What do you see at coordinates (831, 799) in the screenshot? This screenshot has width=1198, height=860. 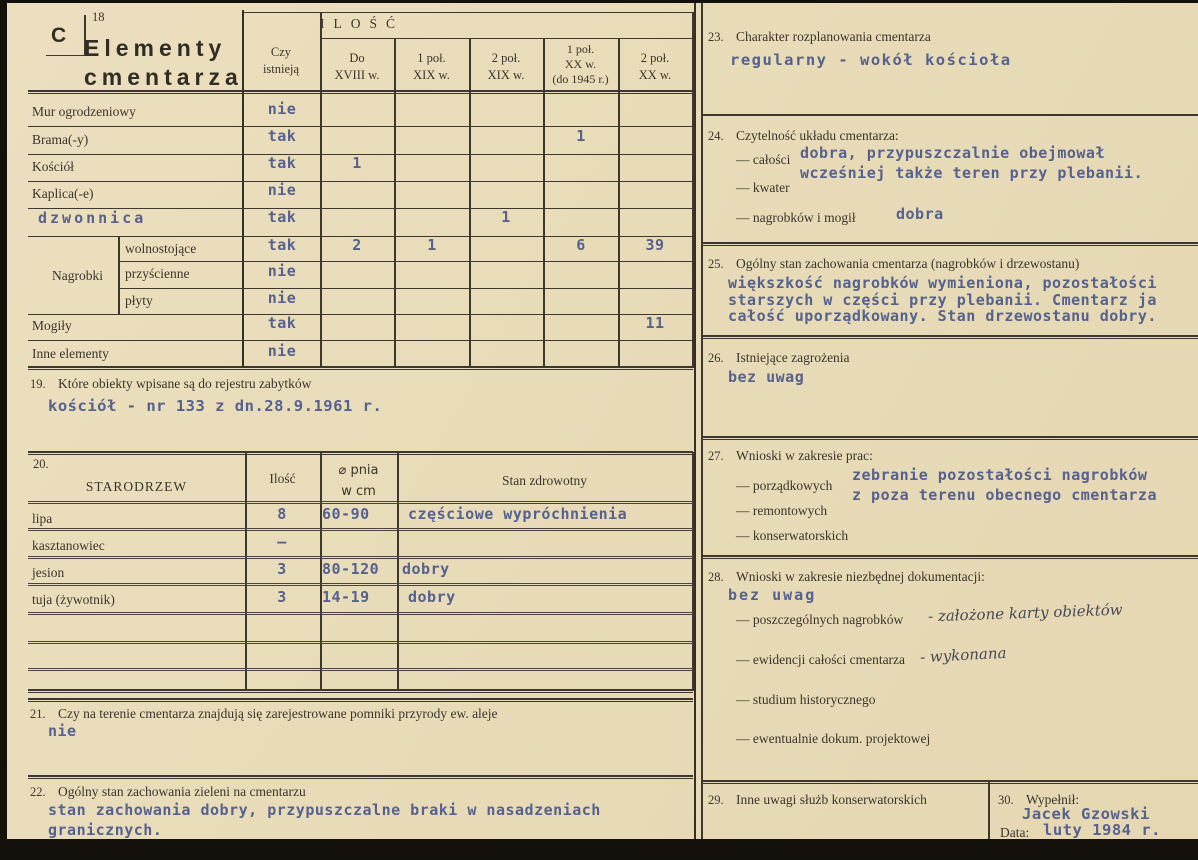 I see `section-label: Inne uwagi służb konserwatorskich` at bounding box center [831, 799].